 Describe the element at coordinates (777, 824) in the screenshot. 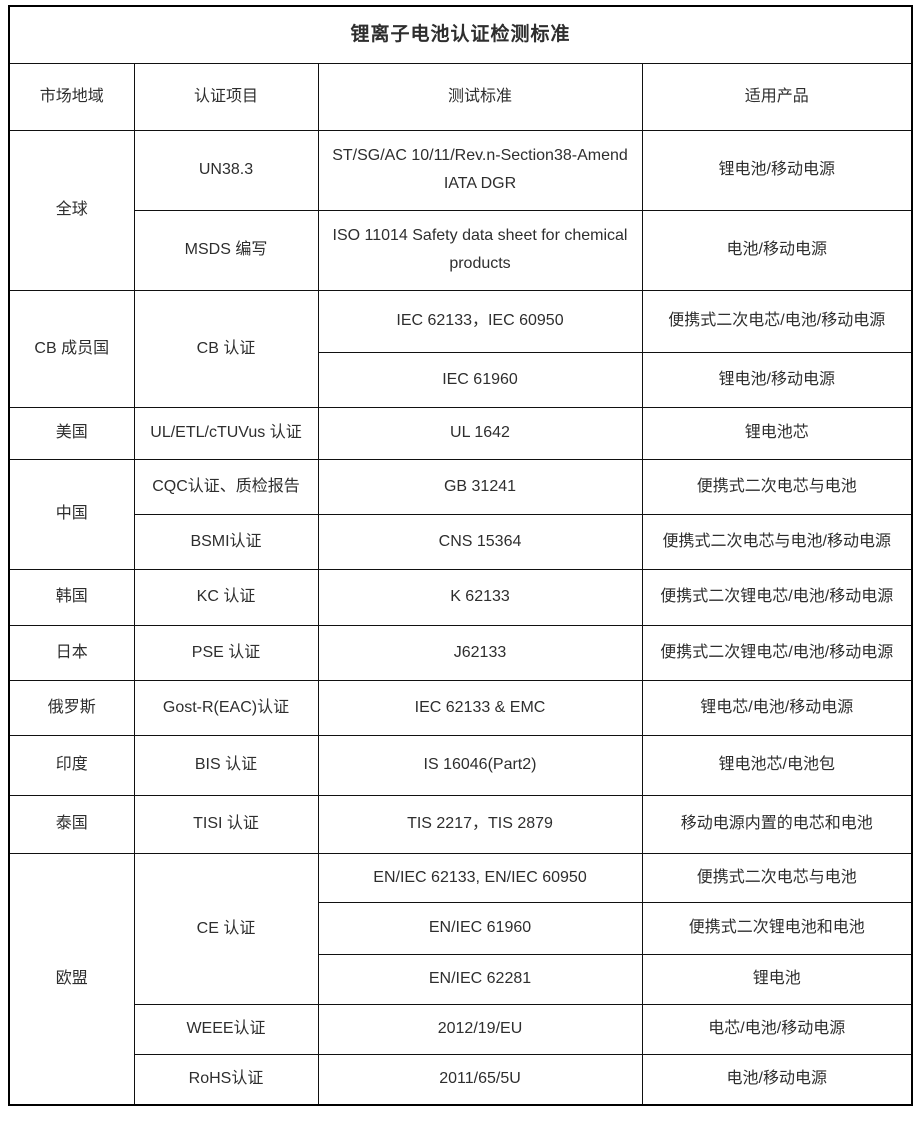

I see `product-cell: 移动电源内置的电芯和电池` at that location.